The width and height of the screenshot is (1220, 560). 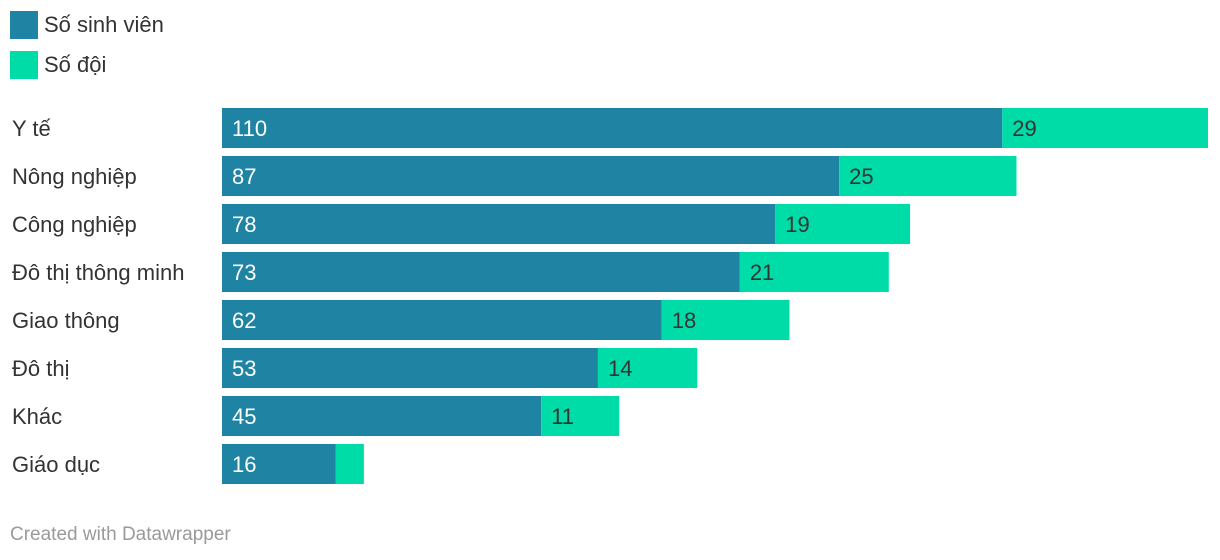 I want to click on legend-item-students: Số sinh viên, so click(x=87, y=25).